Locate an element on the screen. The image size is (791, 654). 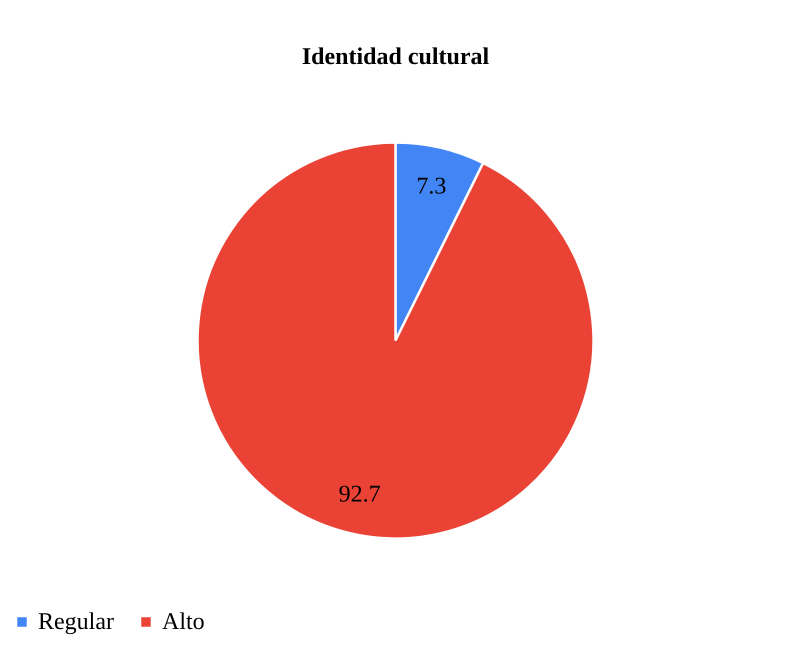
chart-title: Identidad cultural is located at coordinates (396, 57).